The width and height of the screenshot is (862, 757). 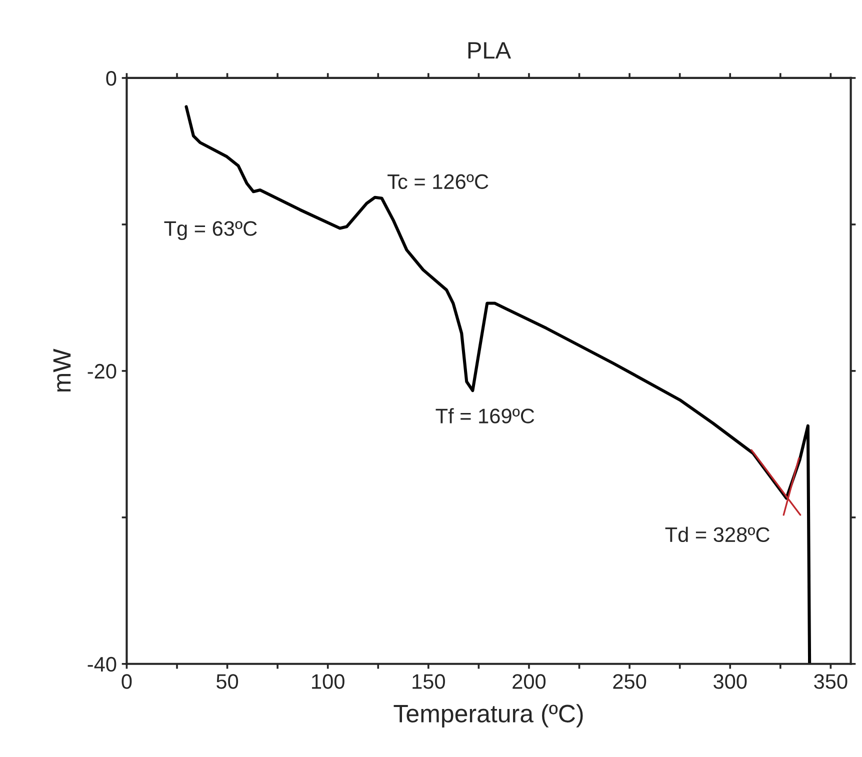 What do you see at coordinates (102, 664) in the screenshot?
I see `y-tick-label: -40` at bounding box center [102, 664].